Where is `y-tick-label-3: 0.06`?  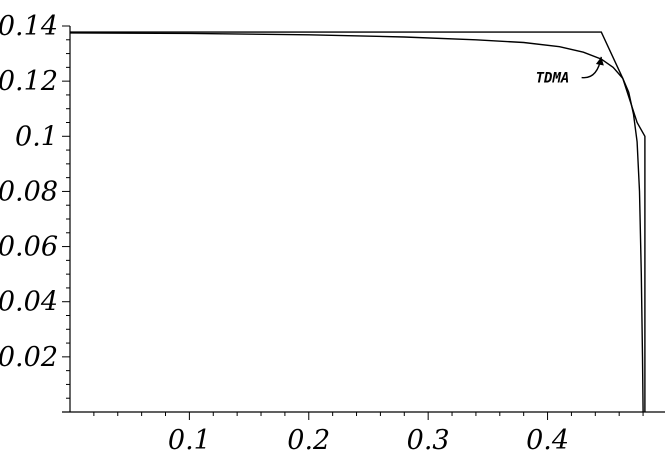
y-tick-label-3: 0.06 is located at coordinates (29, 247).